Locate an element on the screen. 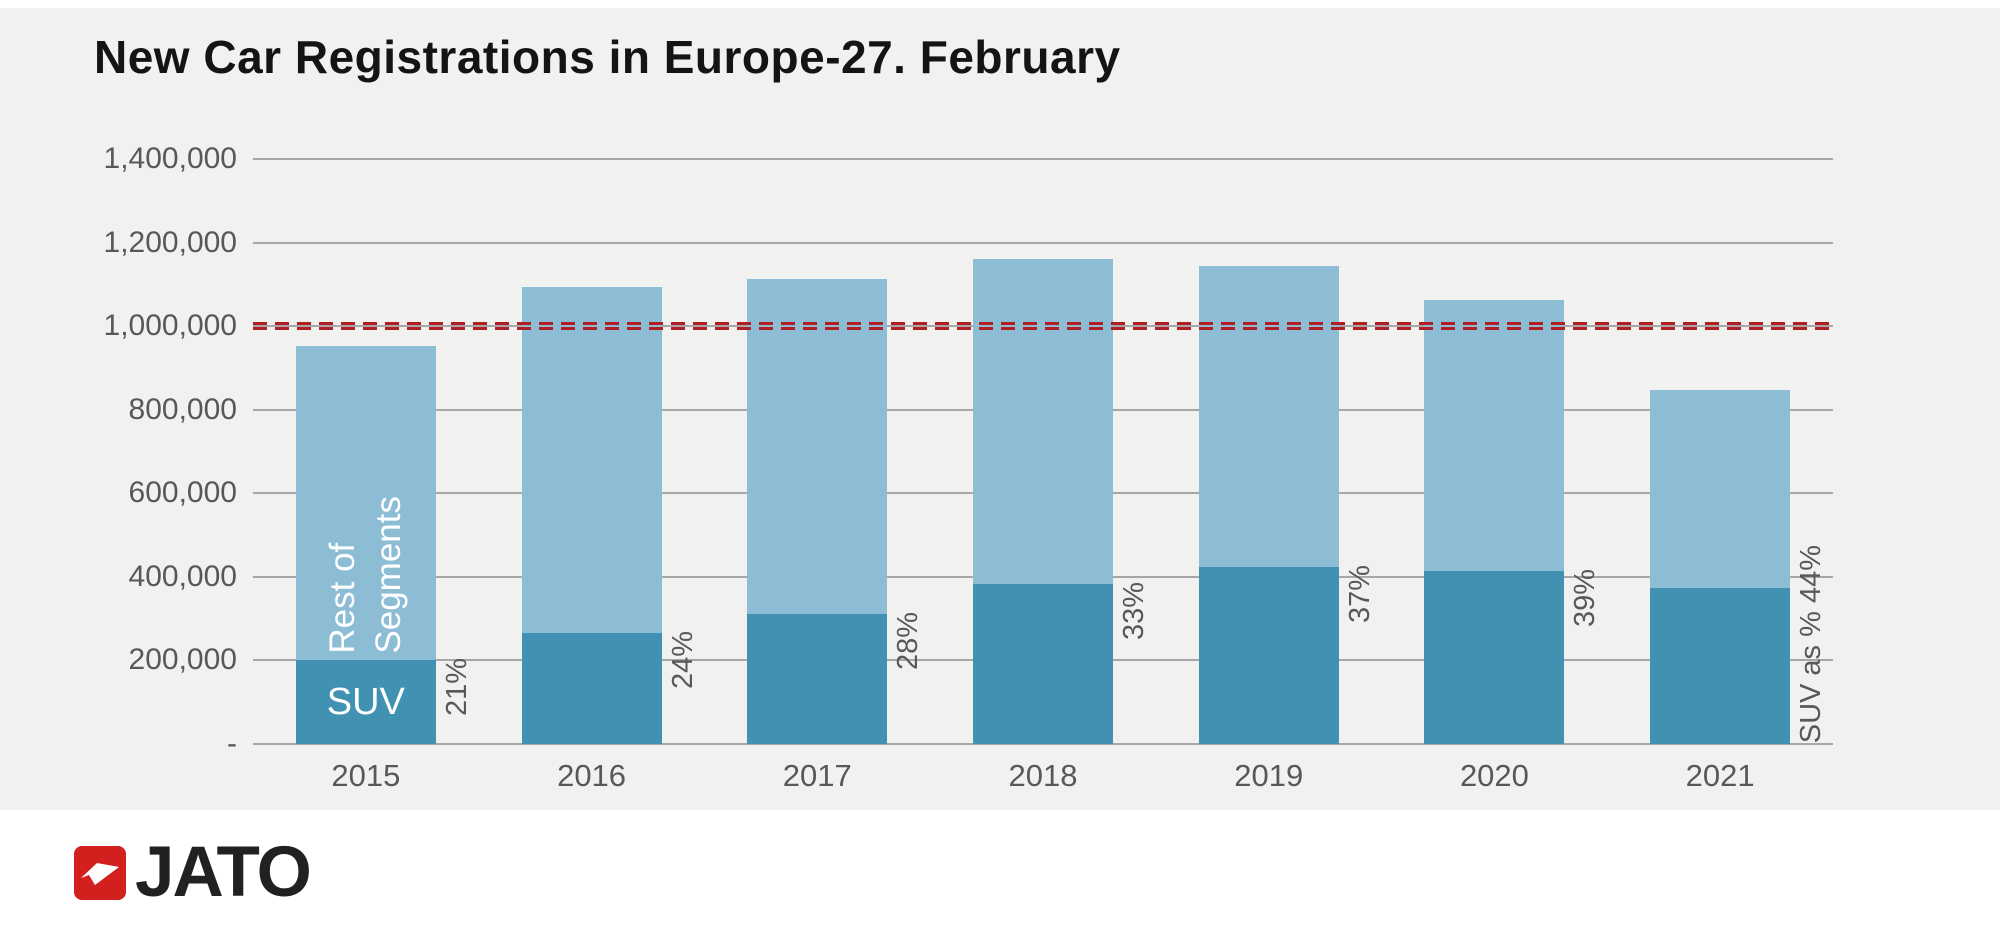 Image resolution: width=2000 pixels, height=937 pixels. x-tick-label-2021: 2021 is located at coordinates (1720, 775).